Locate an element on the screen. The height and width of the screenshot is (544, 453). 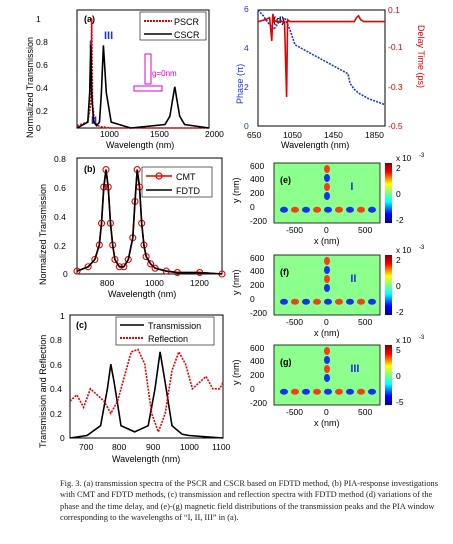
panel-c-ytick: 0.2 is located at coordinates (56, 414).